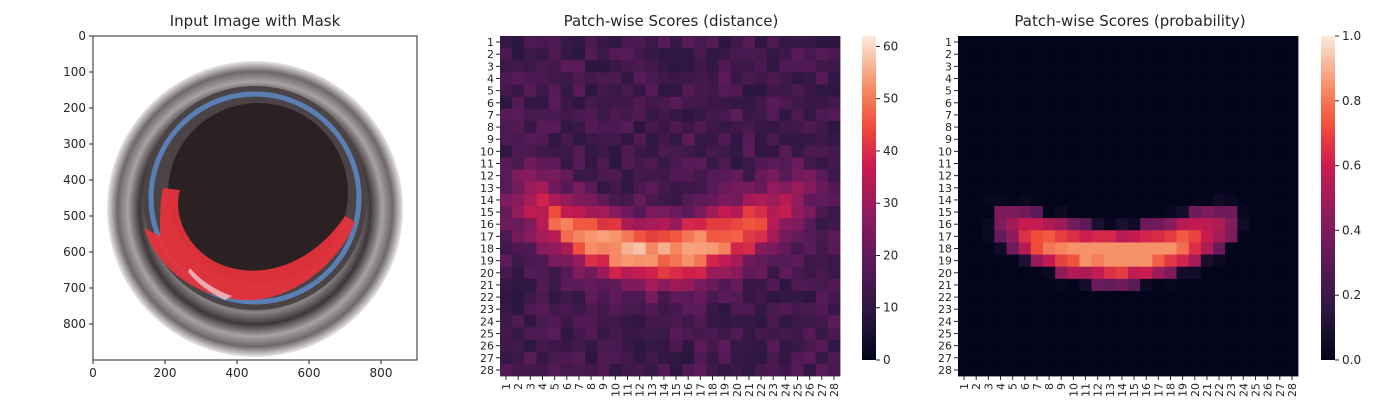 Image resolution: width=1400 pixels, height=404 pixels. I want to click on x-tick-label: 21, so click(749, 390).